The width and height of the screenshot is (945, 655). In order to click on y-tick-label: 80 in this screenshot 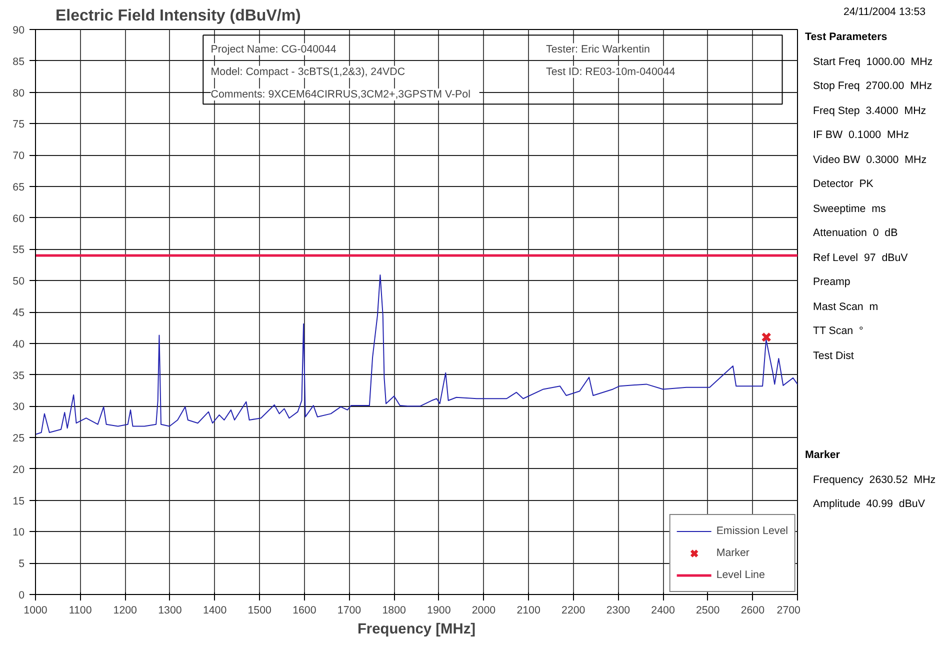, I will do `click(18, 93)`.